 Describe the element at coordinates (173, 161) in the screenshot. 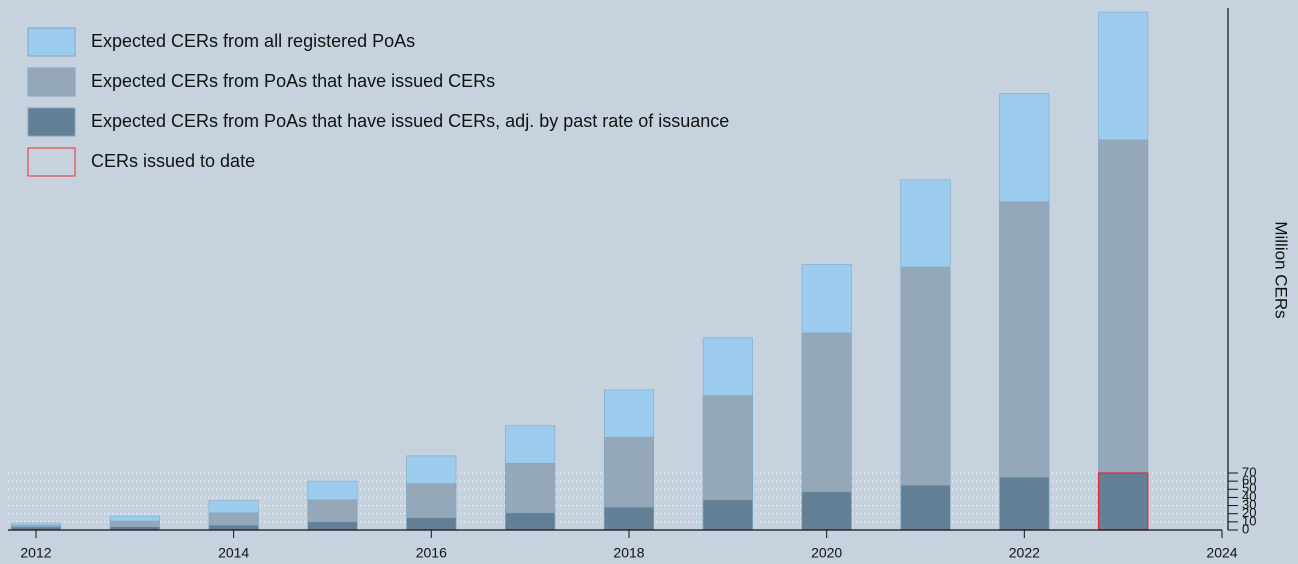

I see `legend-label: CERs issued to date` at that location.